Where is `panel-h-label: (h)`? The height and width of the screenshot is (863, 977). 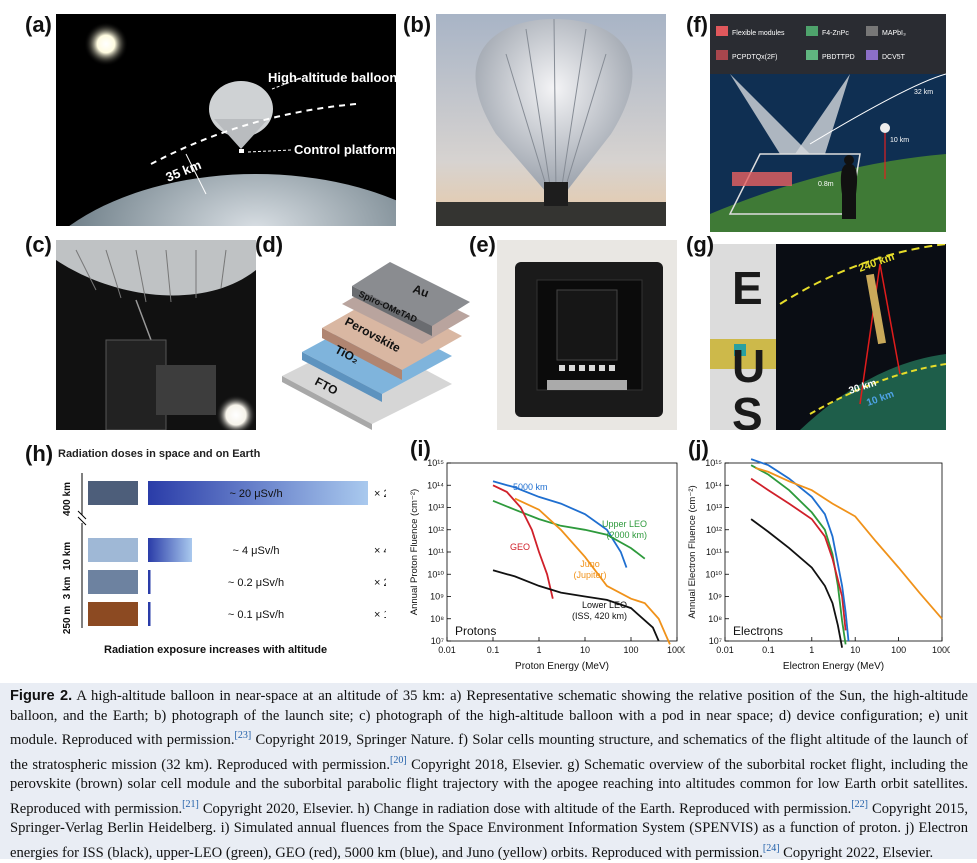
panel-h-label: (h) is located at coordinates (39, 453).